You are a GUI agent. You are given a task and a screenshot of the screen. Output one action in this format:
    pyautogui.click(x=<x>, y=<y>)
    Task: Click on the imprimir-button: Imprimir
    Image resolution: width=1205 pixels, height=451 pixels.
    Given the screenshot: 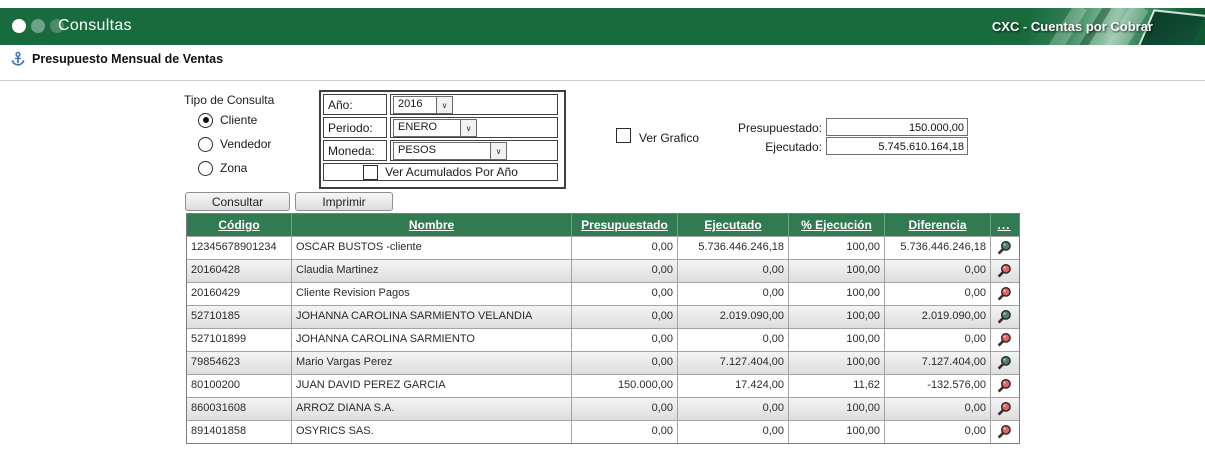 What is the action you would take?
    pyautogui.click(x=344, y=201)
    